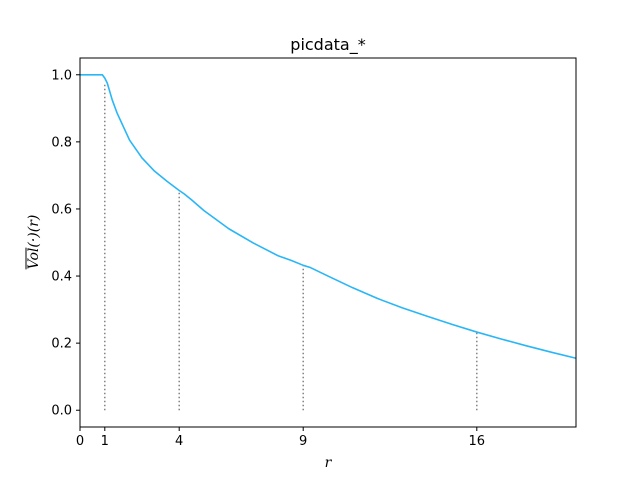 Image resolution: width=640 pixels, height=480 pixels. I want to click on x-tick-label: 0, so click(80, 441).